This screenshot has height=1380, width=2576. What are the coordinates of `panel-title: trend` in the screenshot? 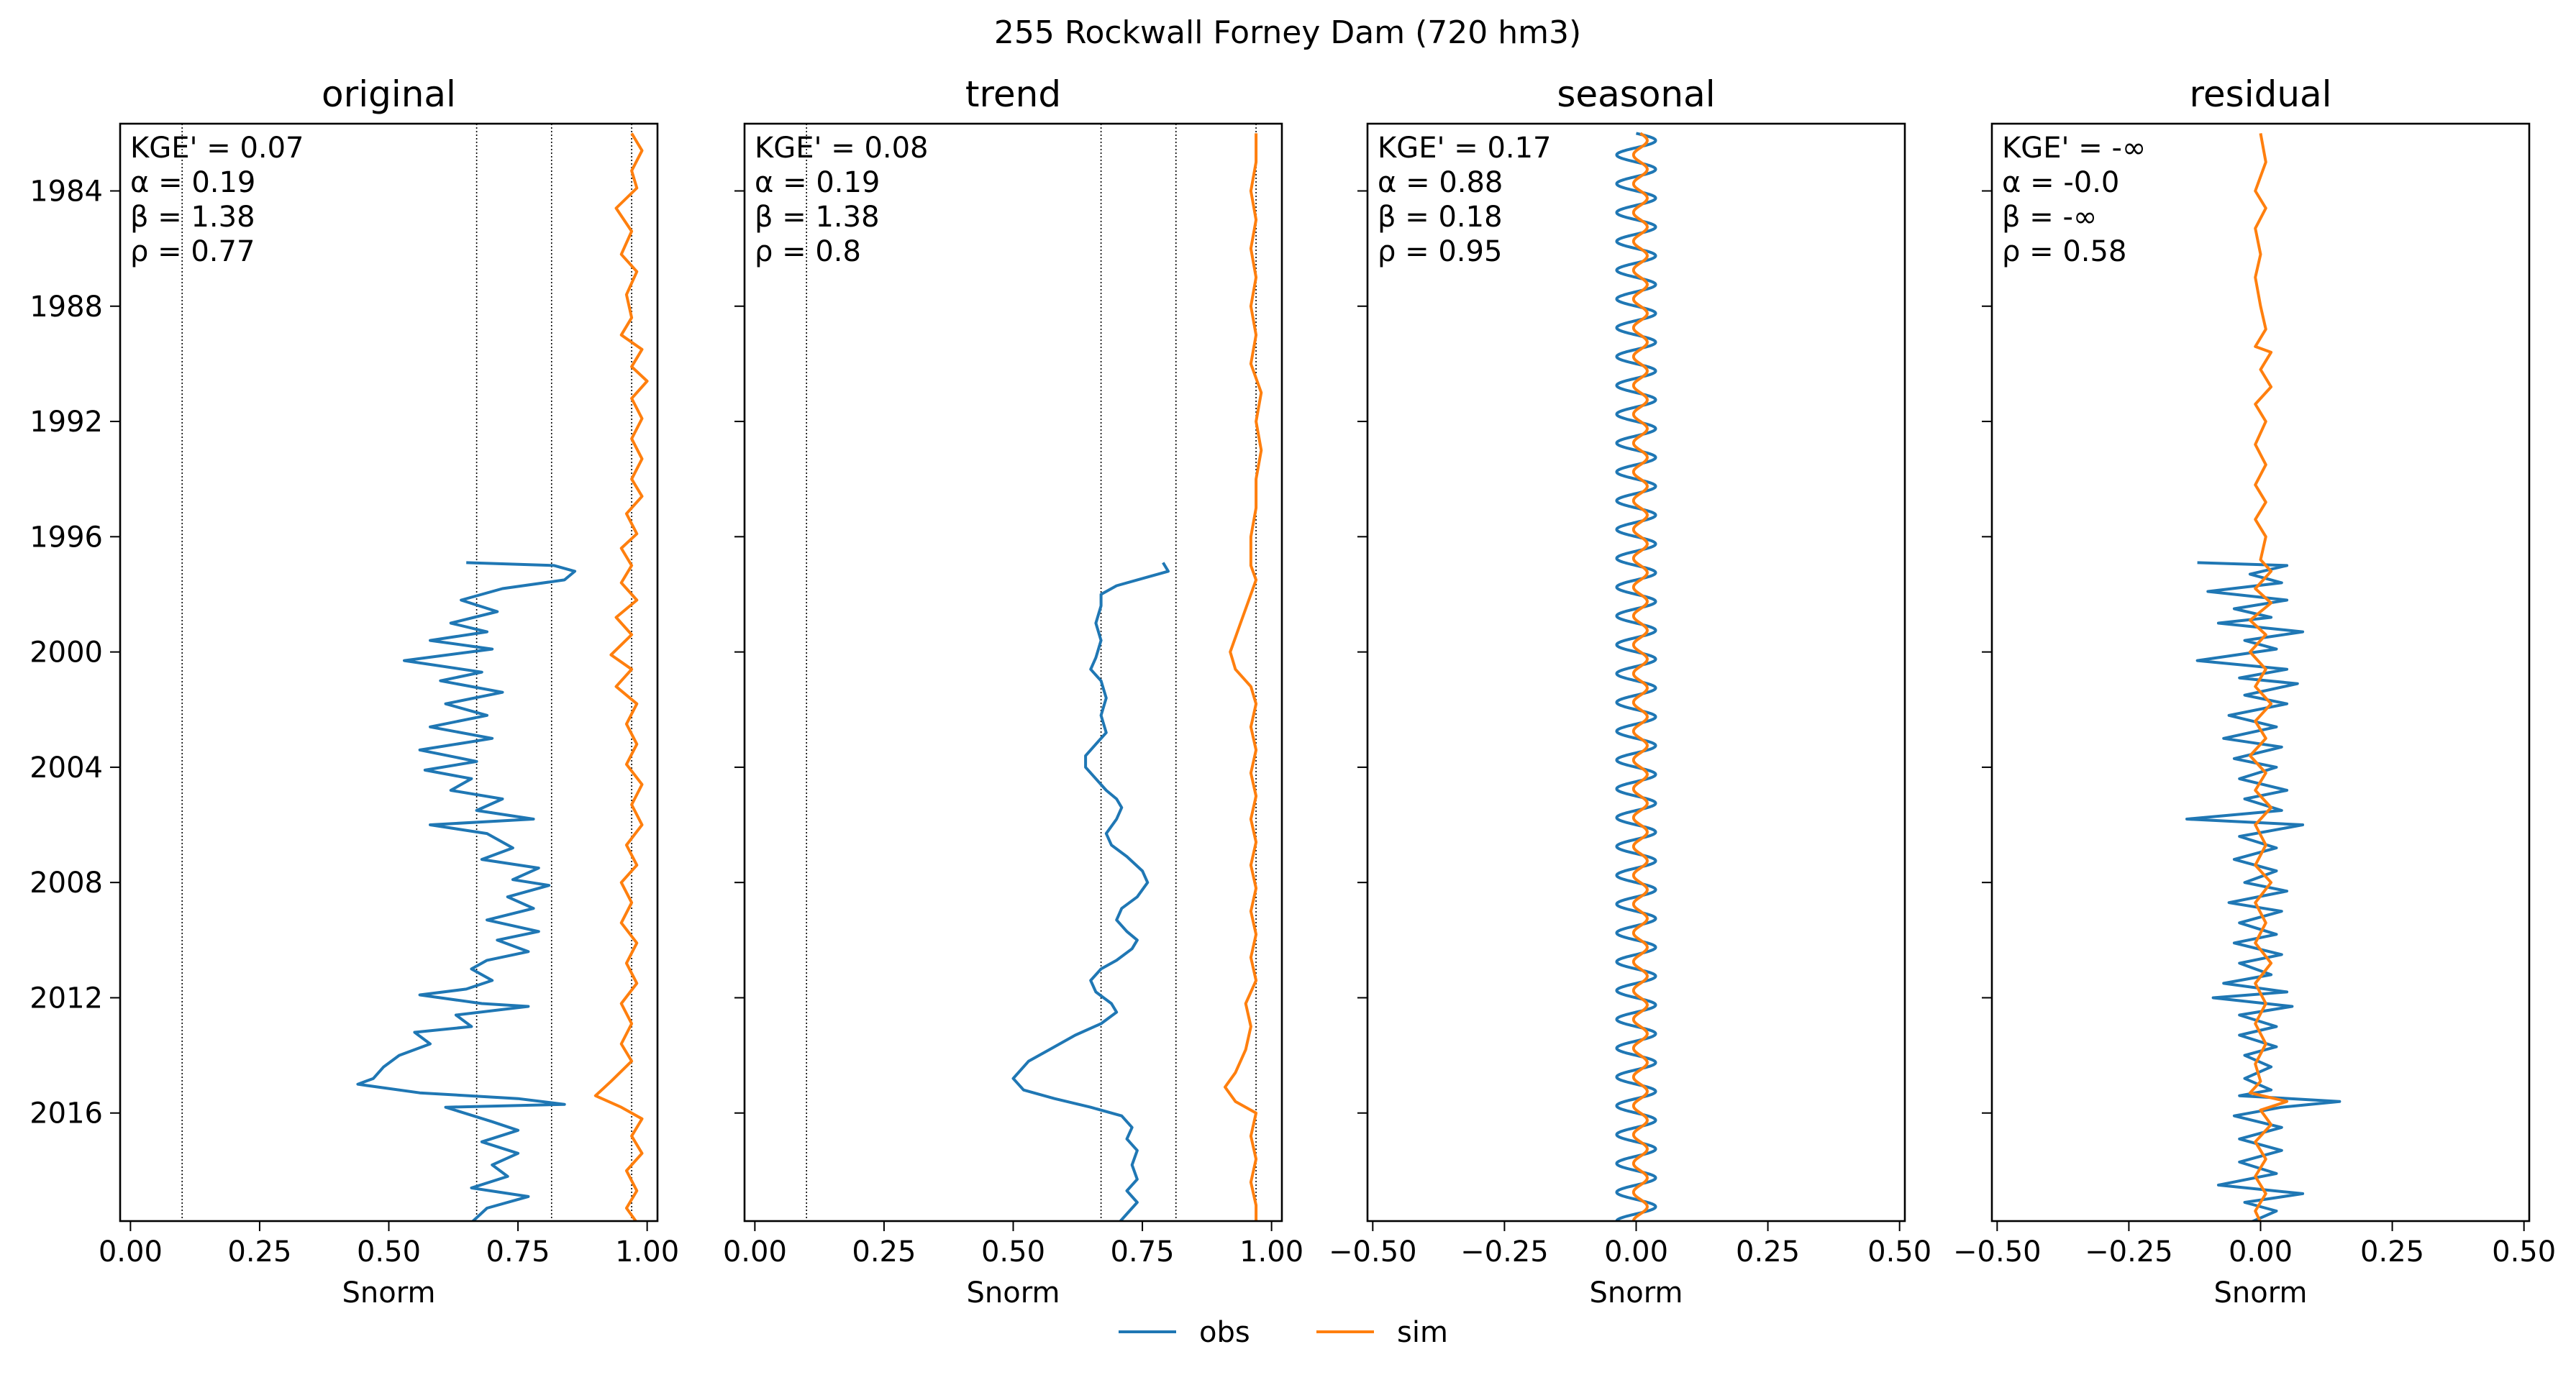 It's located at (1013, 94).